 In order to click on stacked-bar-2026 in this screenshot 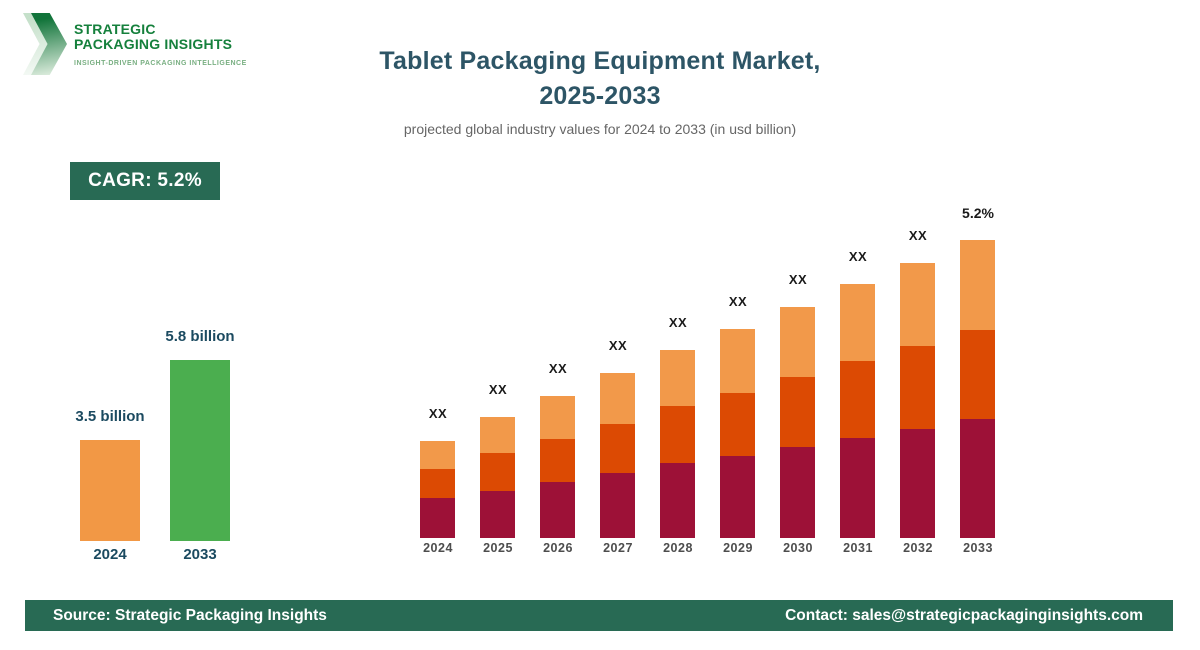, I will do `click(557, 467)`.